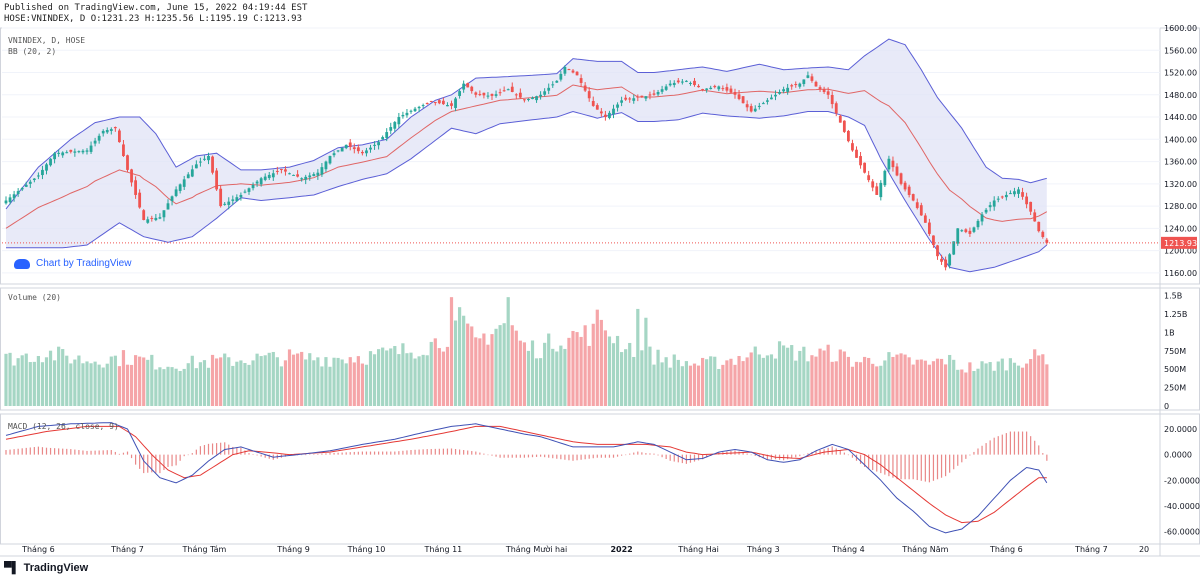 Image resolution: width=1200 pixels, height=579 pixels. What do you see at coordinates (72, 263) in the screenshot?
I see `tradingview-watermark: Chart by TradingView` at bounding box center [72, 263].